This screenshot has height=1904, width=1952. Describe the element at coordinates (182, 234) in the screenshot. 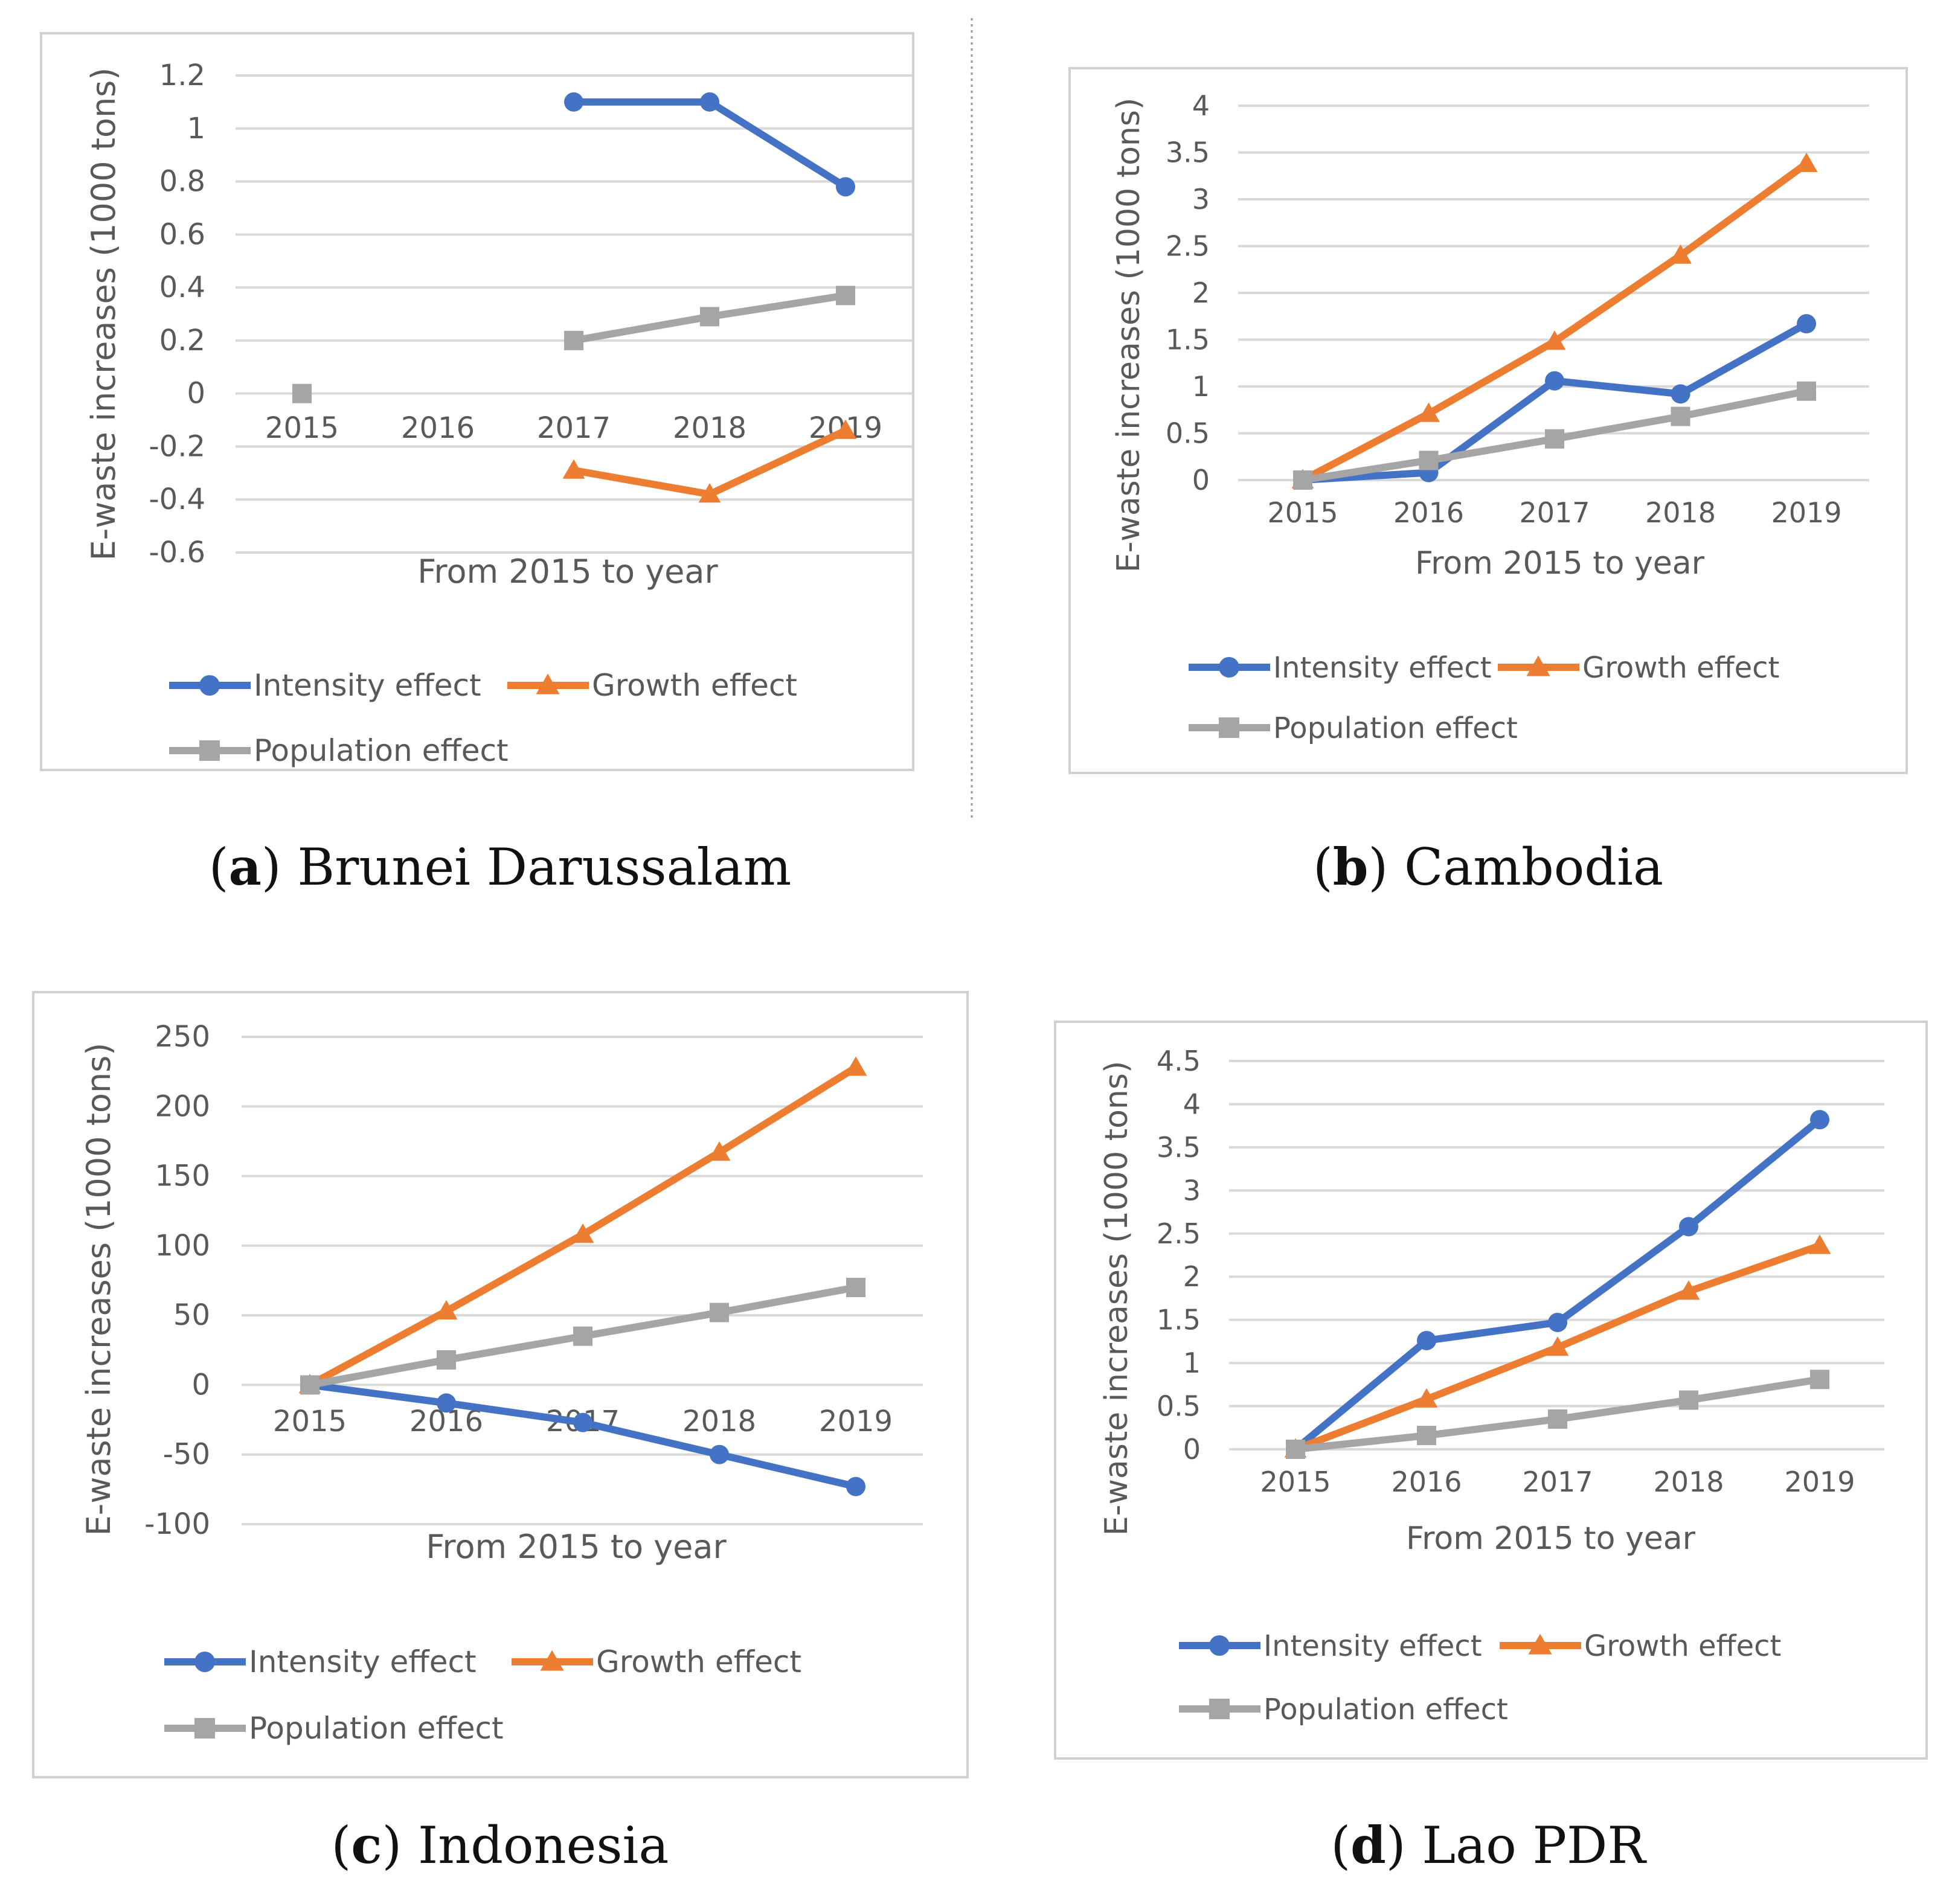

I see `y-tick-label: 0.6` at that location.